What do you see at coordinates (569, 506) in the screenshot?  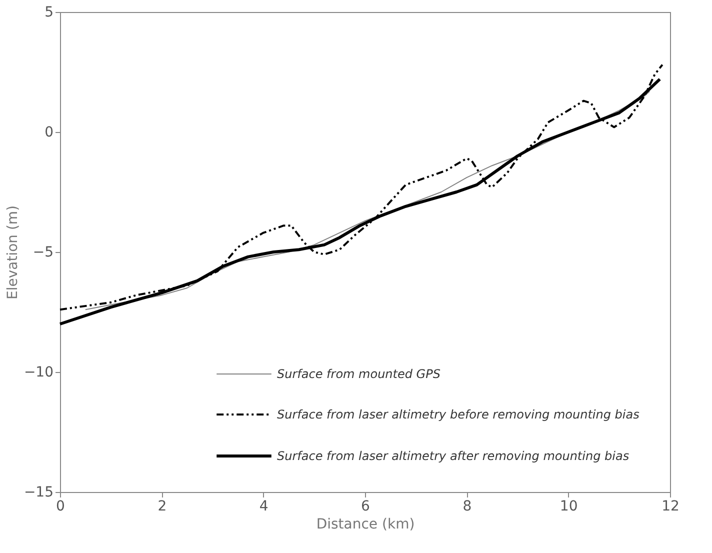 I see `x-tick-label: 10` at bounding box center [569, 506].